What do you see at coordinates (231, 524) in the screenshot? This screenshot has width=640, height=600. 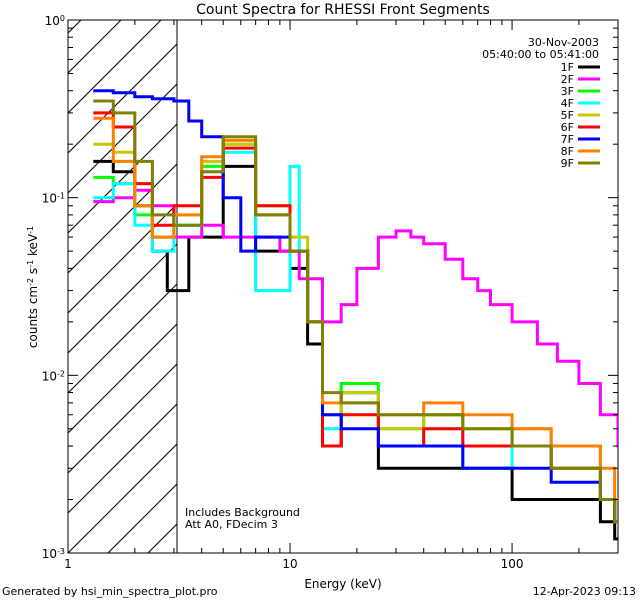 I see `annotation-attenuator: Att A0, FDecim 3` at bounding box center [231, 524].